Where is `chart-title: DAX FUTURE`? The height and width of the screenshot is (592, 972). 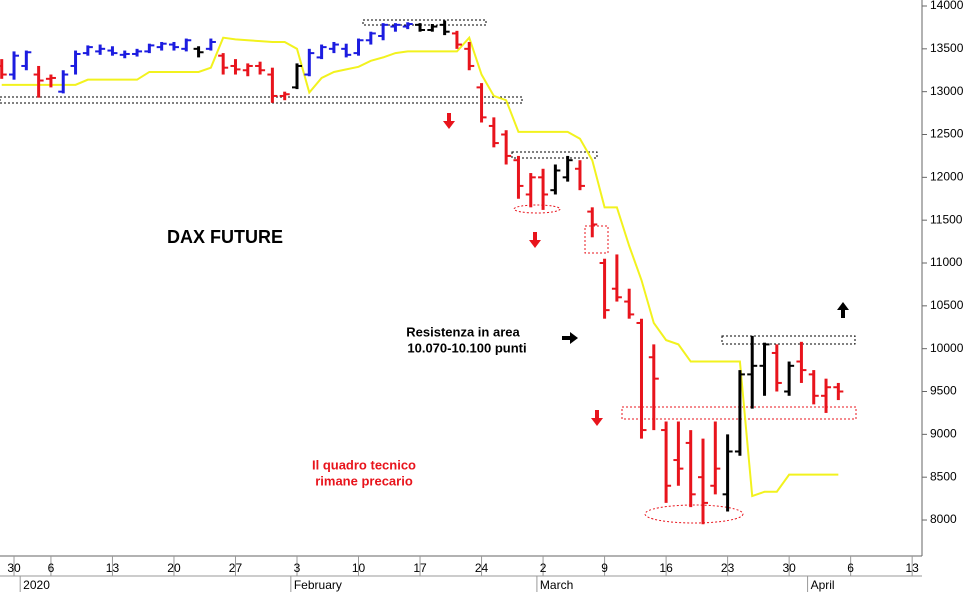
chart-title: DAX FUTURE is located at coordinates (225, 237).